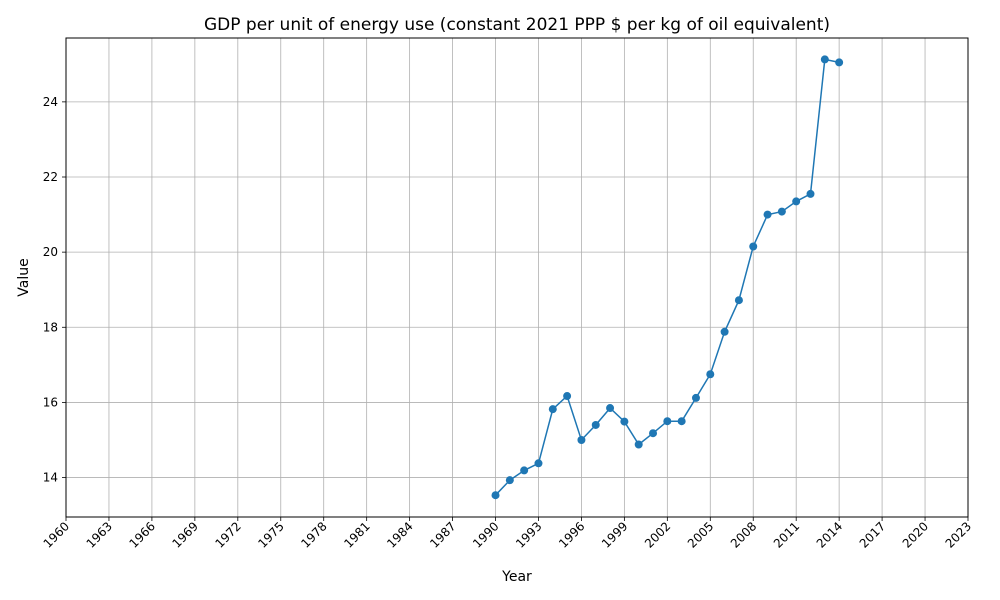 This screenshot has height=600, width=1000. Describe the element at coordinates (50, 478) in the screenshot. I see `y-tick-label: 14` at that location.